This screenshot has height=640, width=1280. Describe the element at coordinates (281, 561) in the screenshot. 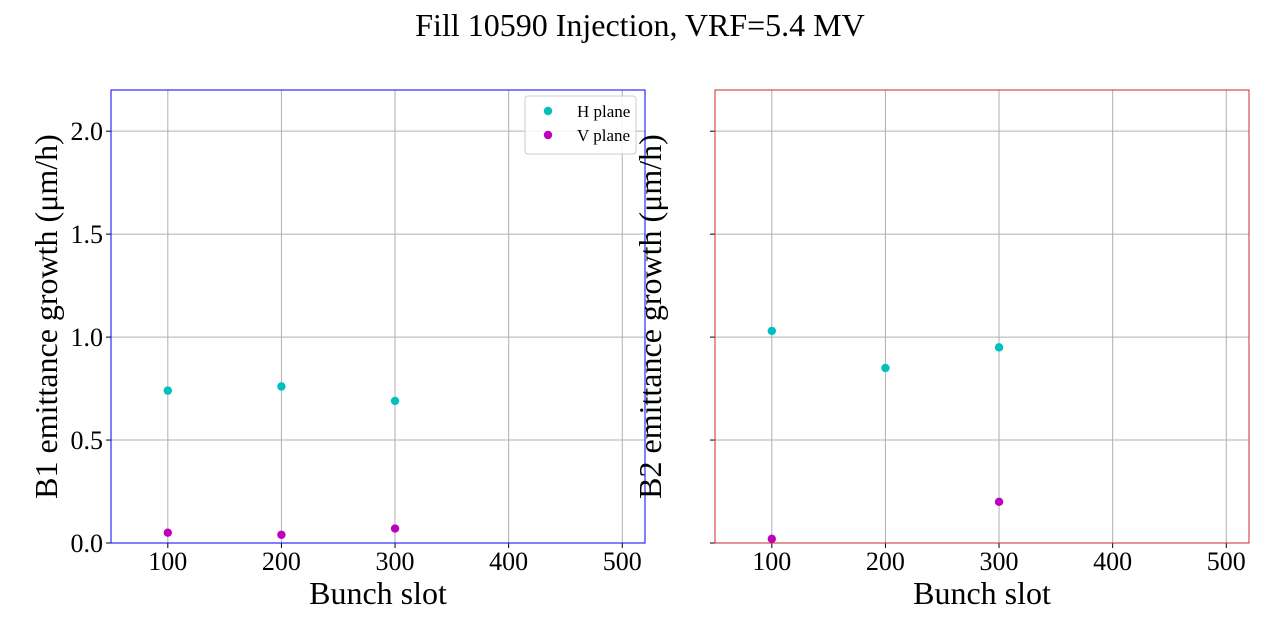

I see `chart-0-x-tick-label: 200` at that location.